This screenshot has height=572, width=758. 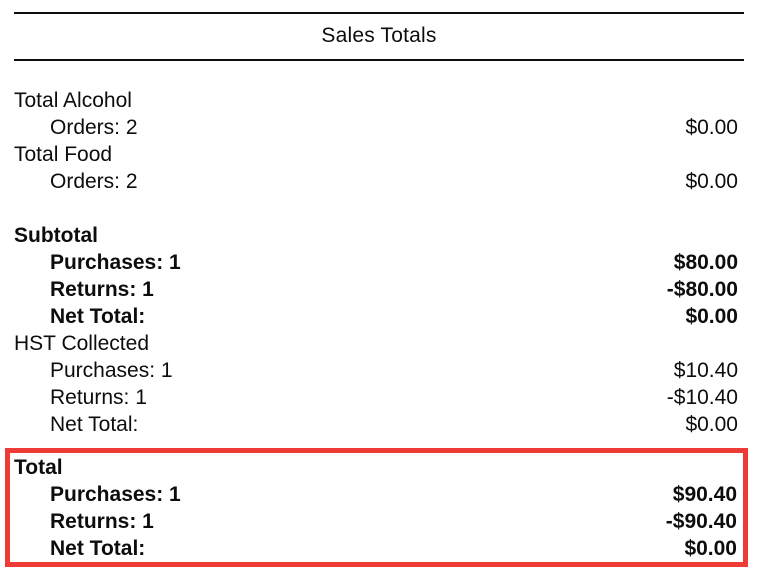 What do you see at coordinates (63, 154) in the screenshot?
I see `section-heading: Total Food` at bounding box center [63, 154].